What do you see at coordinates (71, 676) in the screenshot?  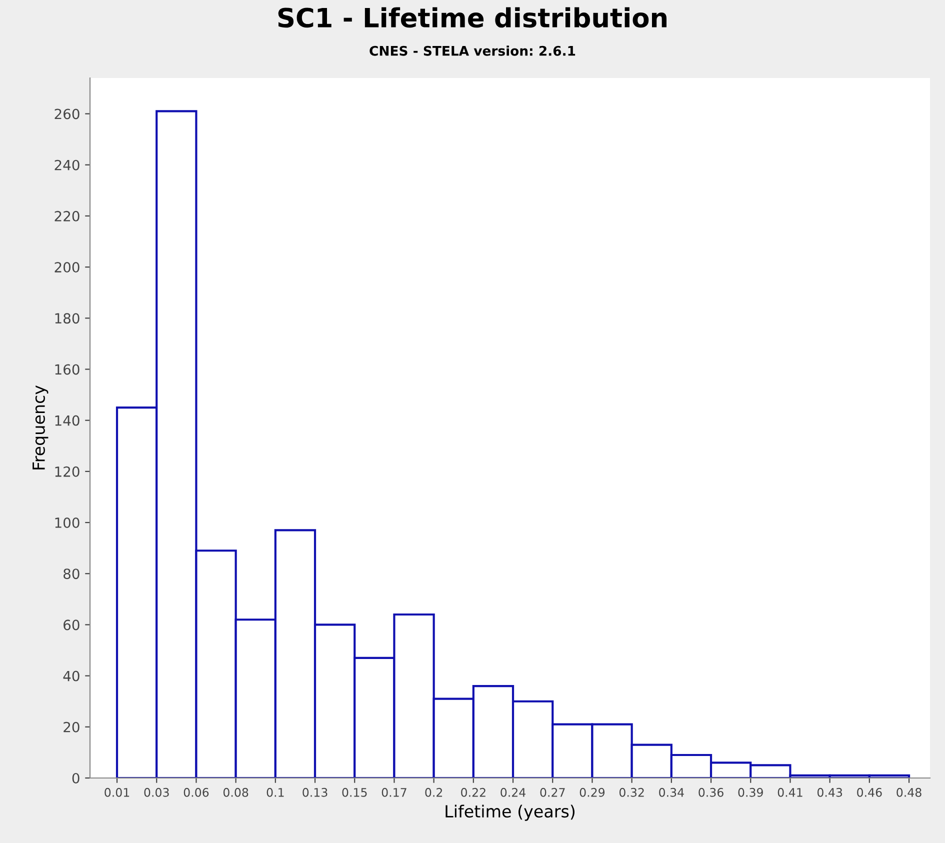 I see `y-tick-label: 40` at bounding box center [71, 676].